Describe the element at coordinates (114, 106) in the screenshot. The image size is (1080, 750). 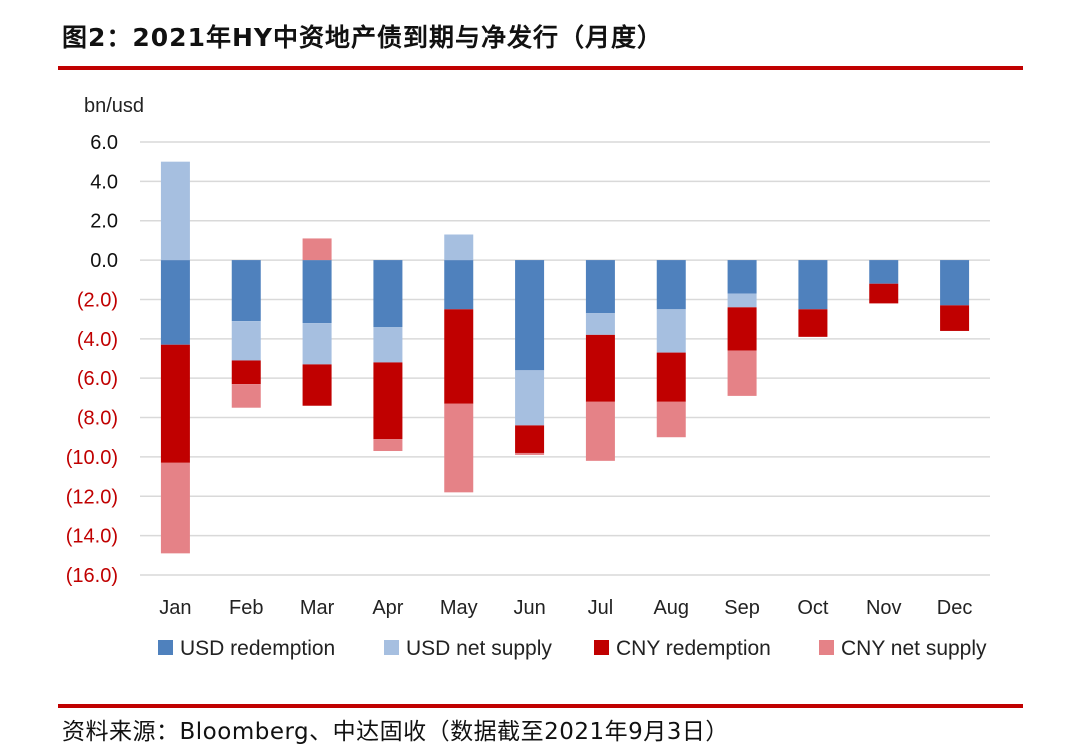
I see `y-axis-label: bn/usd` at that location.